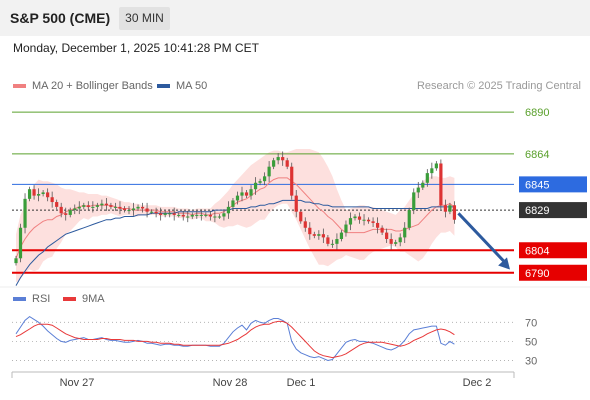 Image resolution: width=590 pixels, height=400 pixels. What do you see at coordinates (483, 239) in the screenshot?
I see `forecast-arrow-shaft` at bounding box center [483, 239].